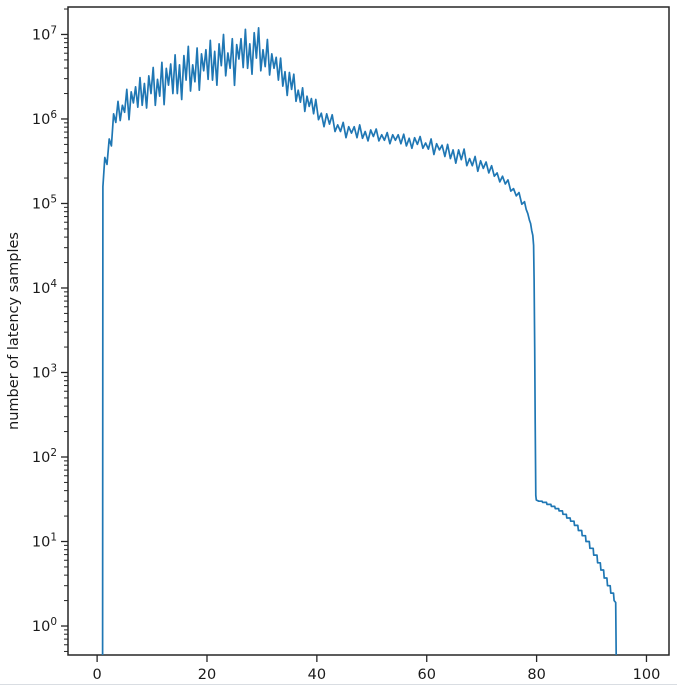 This screenshot has width=677, height=686. I want to click on x-tick-label: 60, so click(427, 675).